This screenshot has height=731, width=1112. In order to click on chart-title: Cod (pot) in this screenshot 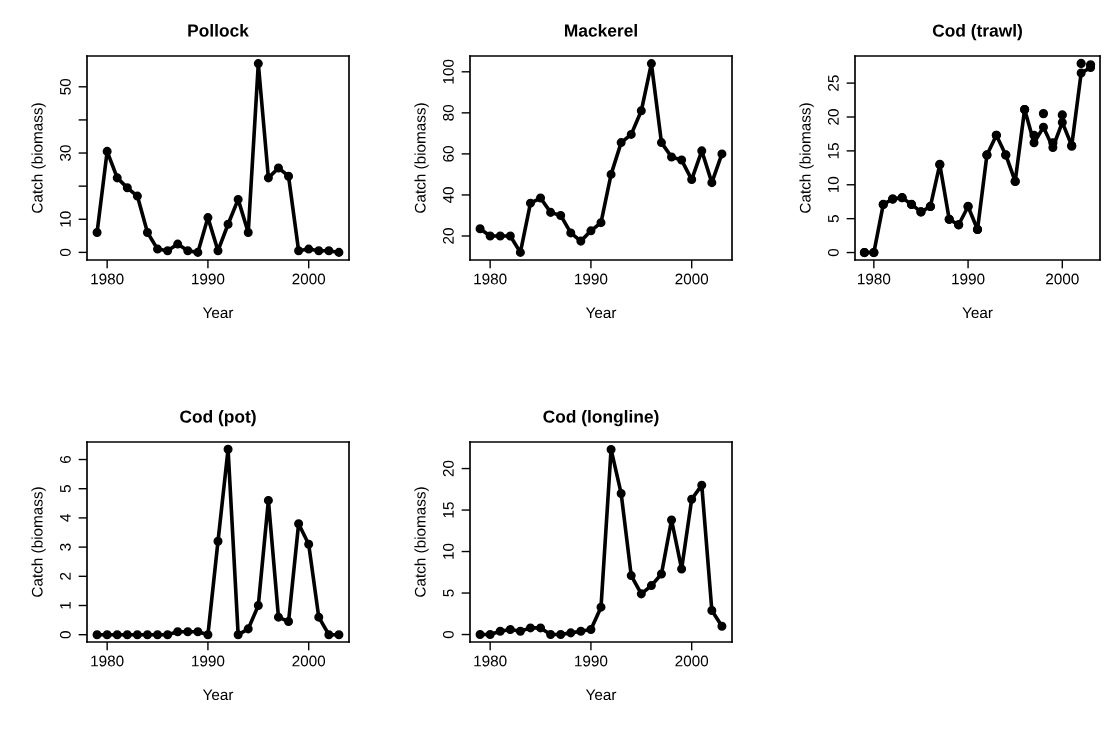, I will do `click(218, 418)`.